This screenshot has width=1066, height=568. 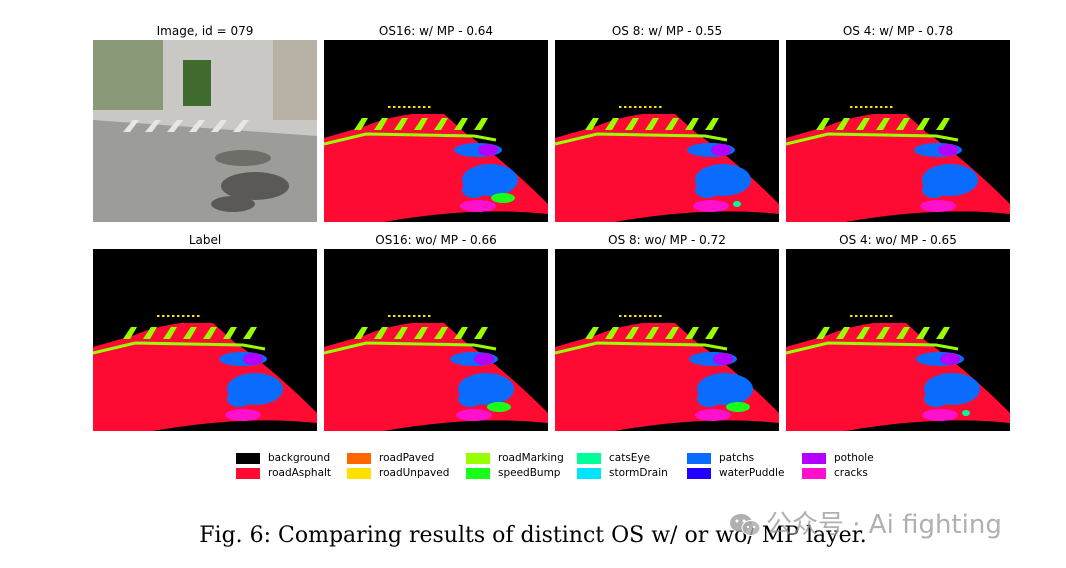 I want to click on wechat-icon, so click(x=745, y=525).